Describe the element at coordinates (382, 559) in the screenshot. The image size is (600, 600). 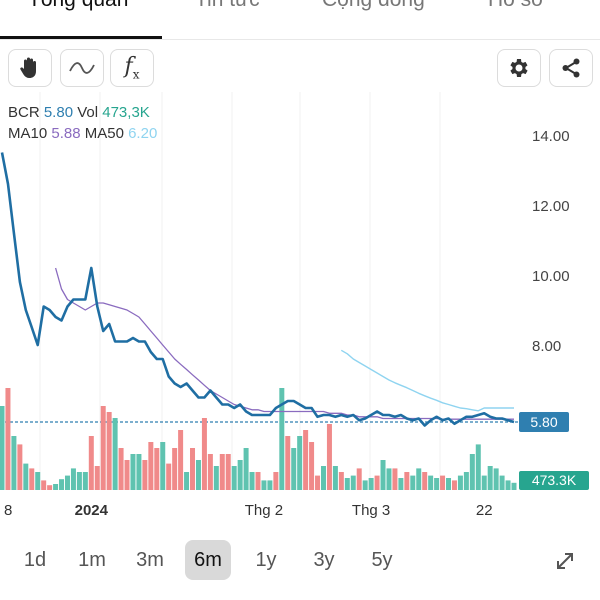
I see `range-5y-button: 5y` at that location.